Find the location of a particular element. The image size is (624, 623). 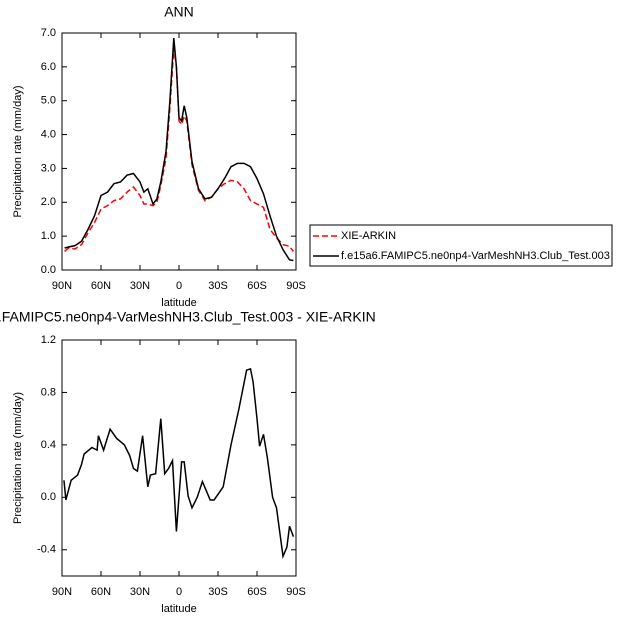

y-tick-label: 0.4 is located at coordinates (48, 445).